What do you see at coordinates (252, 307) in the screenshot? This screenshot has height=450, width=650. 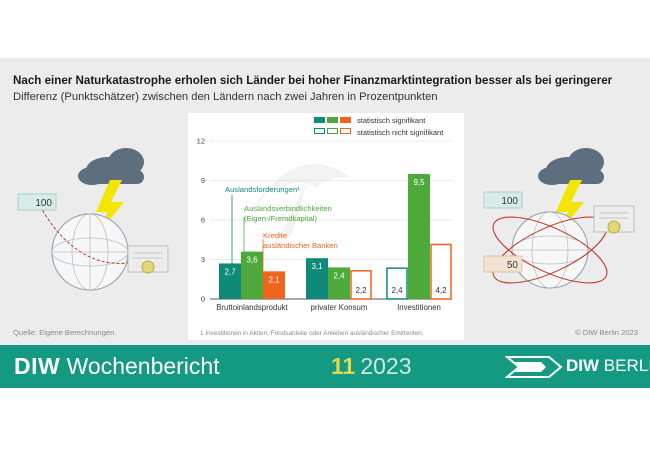 I see `category-label: Bruttoinlandsprodukt` at bounding box center [252, 307].